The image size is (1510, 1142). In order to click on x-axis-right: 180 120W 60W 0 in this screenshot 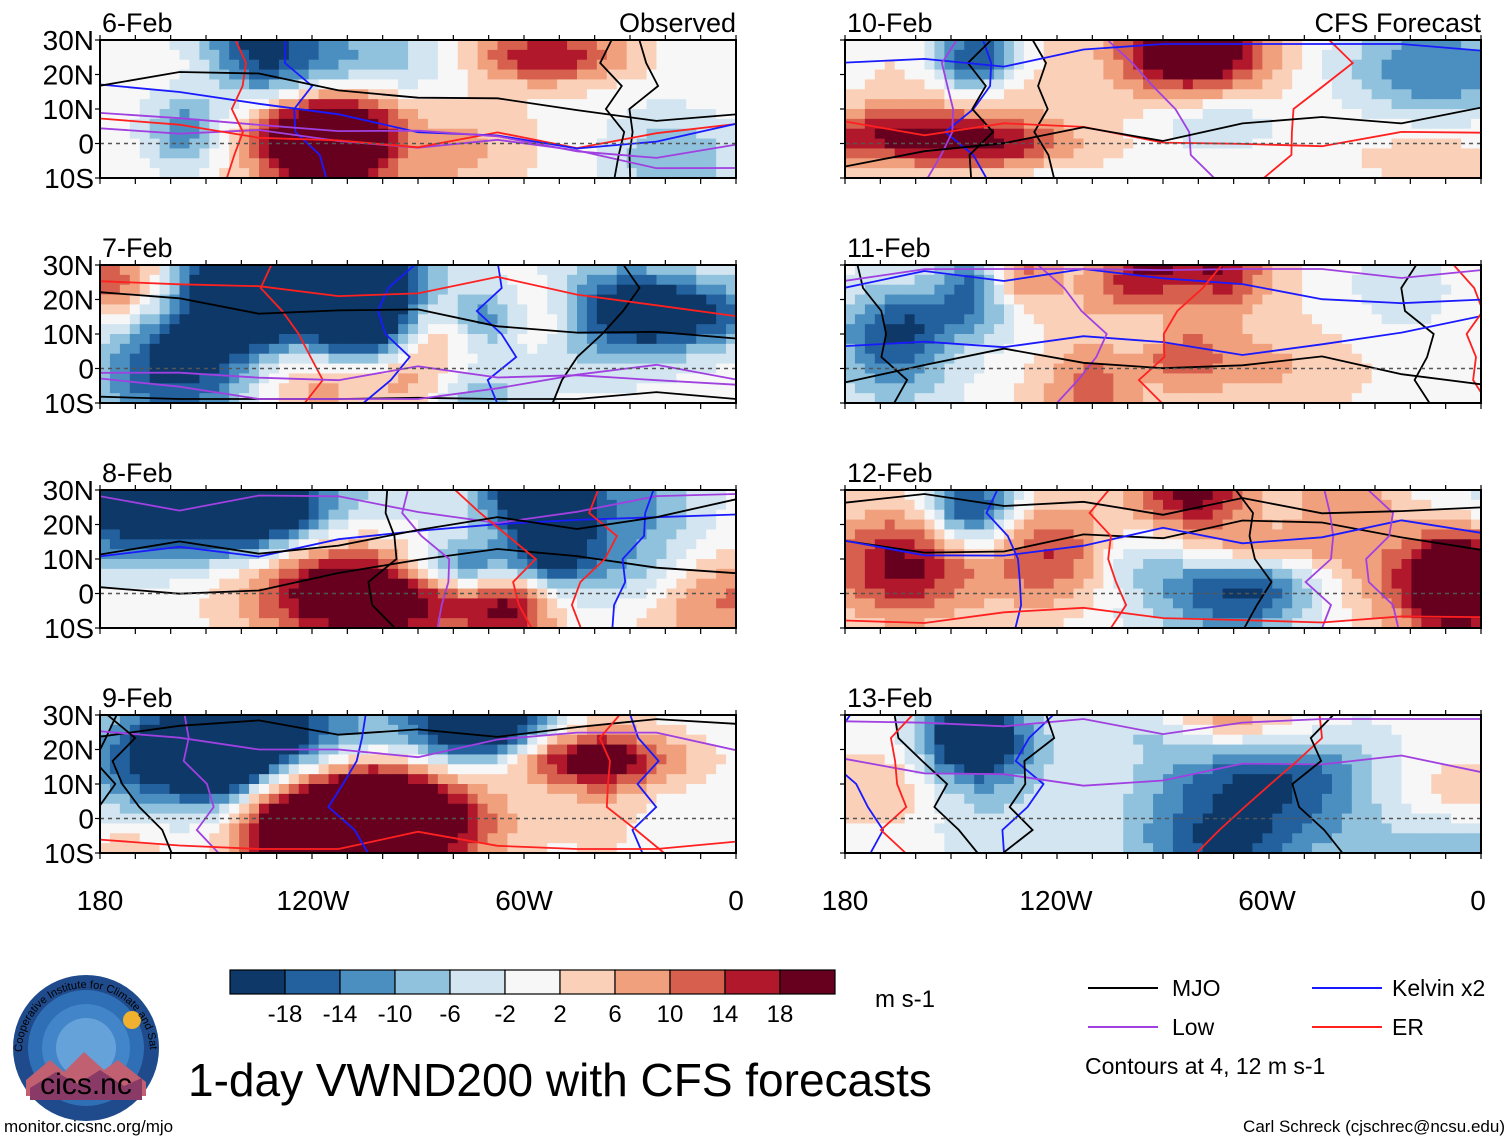, I will do `click(1154, 900)`.